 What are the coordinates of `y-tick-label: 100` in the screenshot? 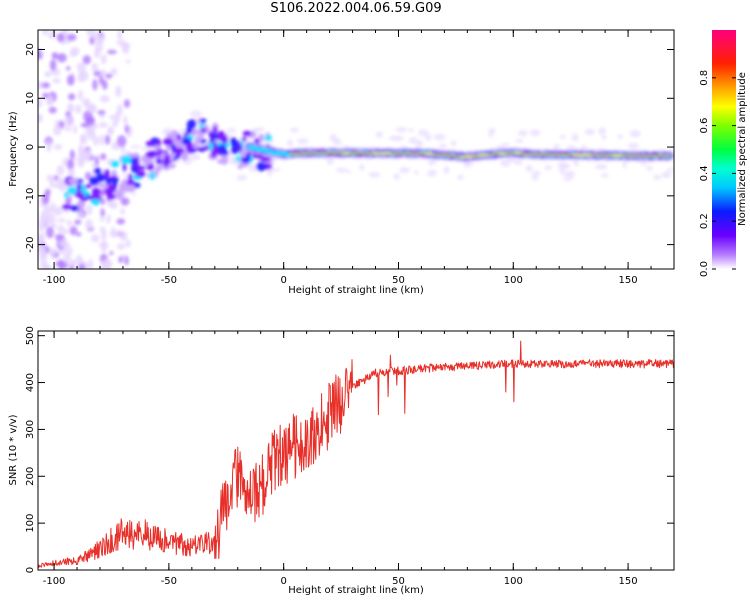 It's located at (30, 523).